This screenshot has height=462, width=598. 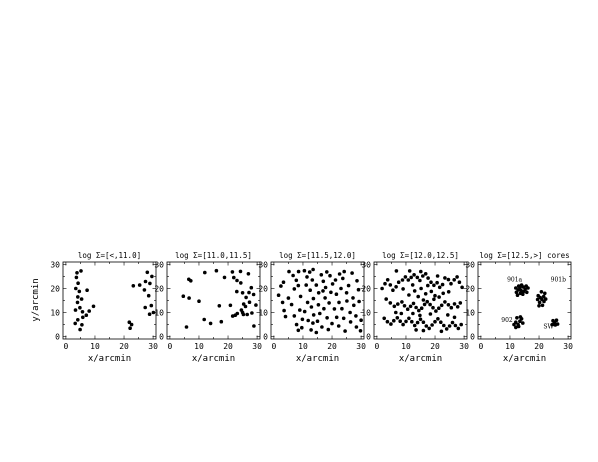 I want to click on panel-title: log Σ=[11.0,11.5], so click(x=213, y=255).